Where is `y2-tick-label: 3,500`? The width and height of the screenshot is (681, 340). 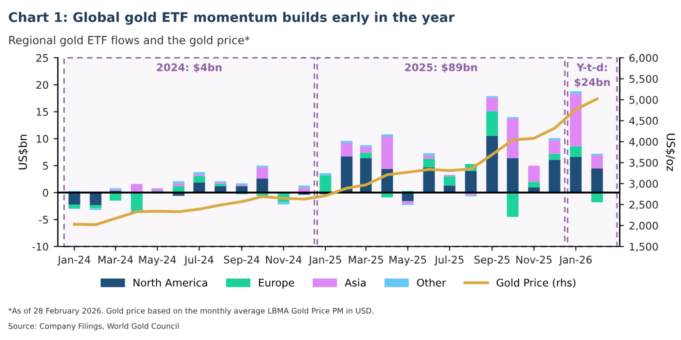 y2-tick-label: 3,500 is located at coordinates (644, 163).